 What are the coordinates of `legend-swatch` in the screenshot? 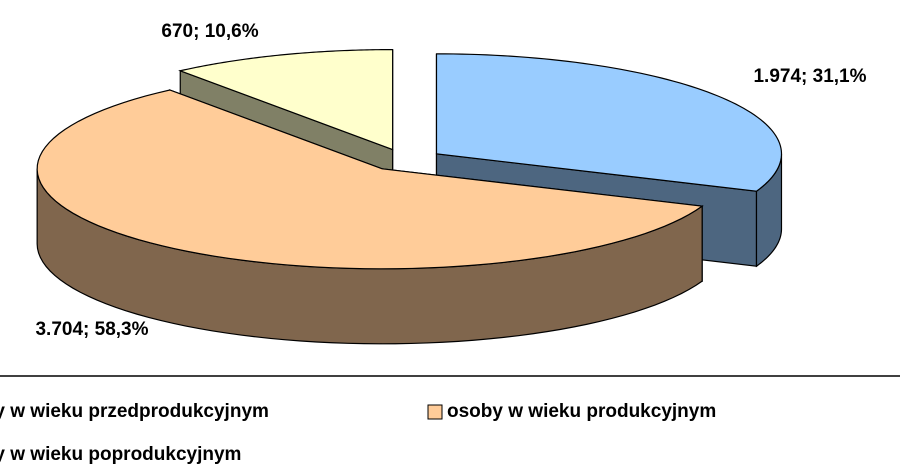 It's located at (435, 412).